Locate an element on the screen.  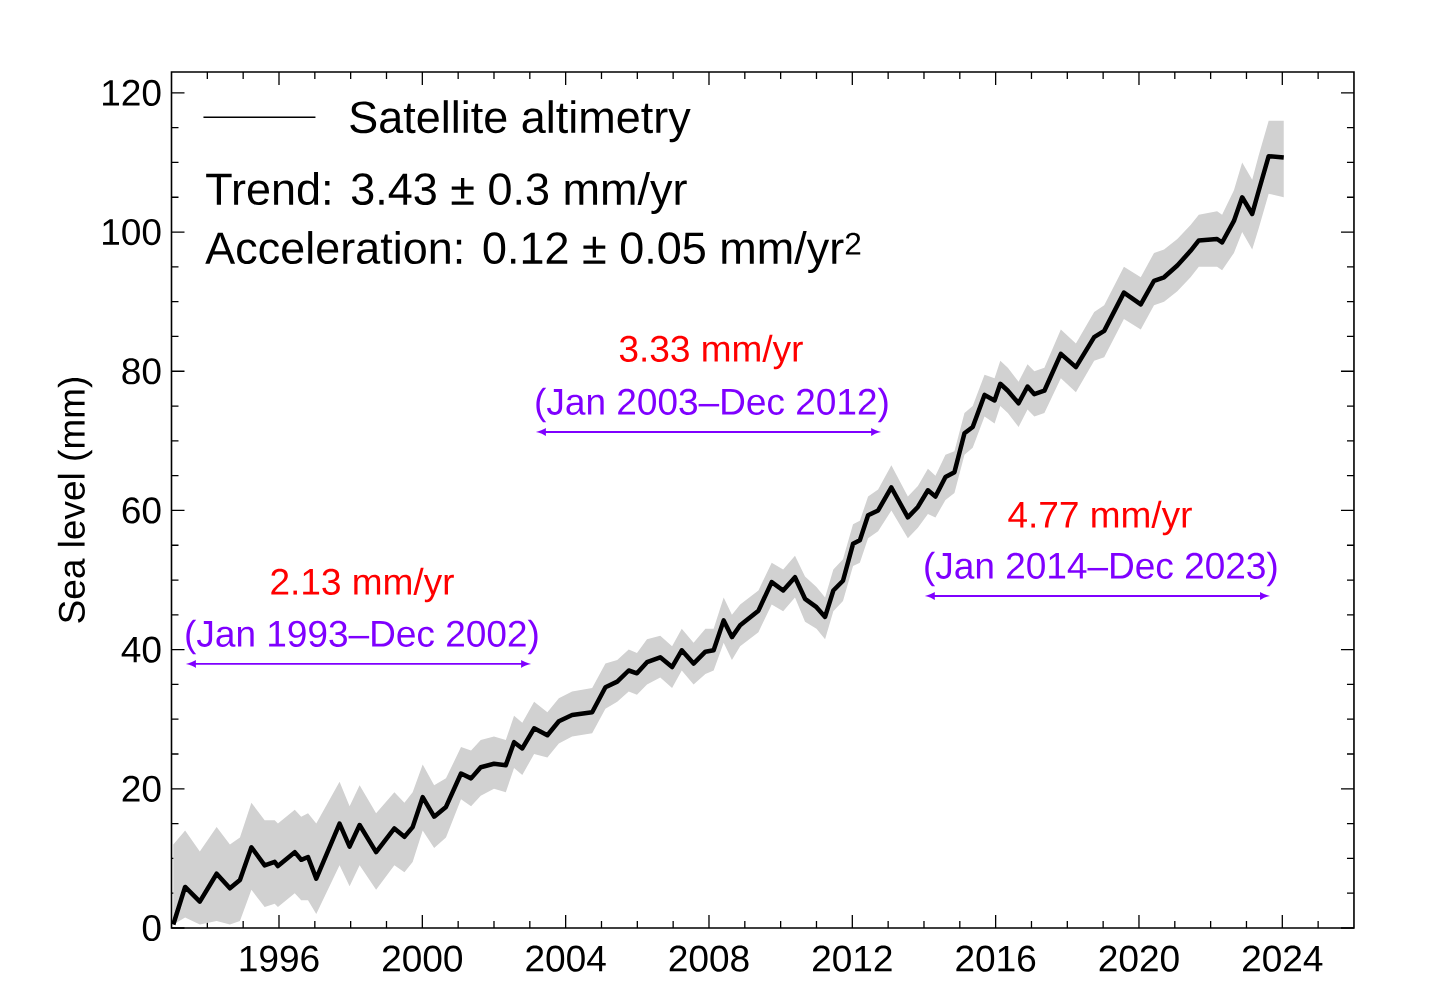
x-tick-label: 2020 is located at coordinates (1139, 958).